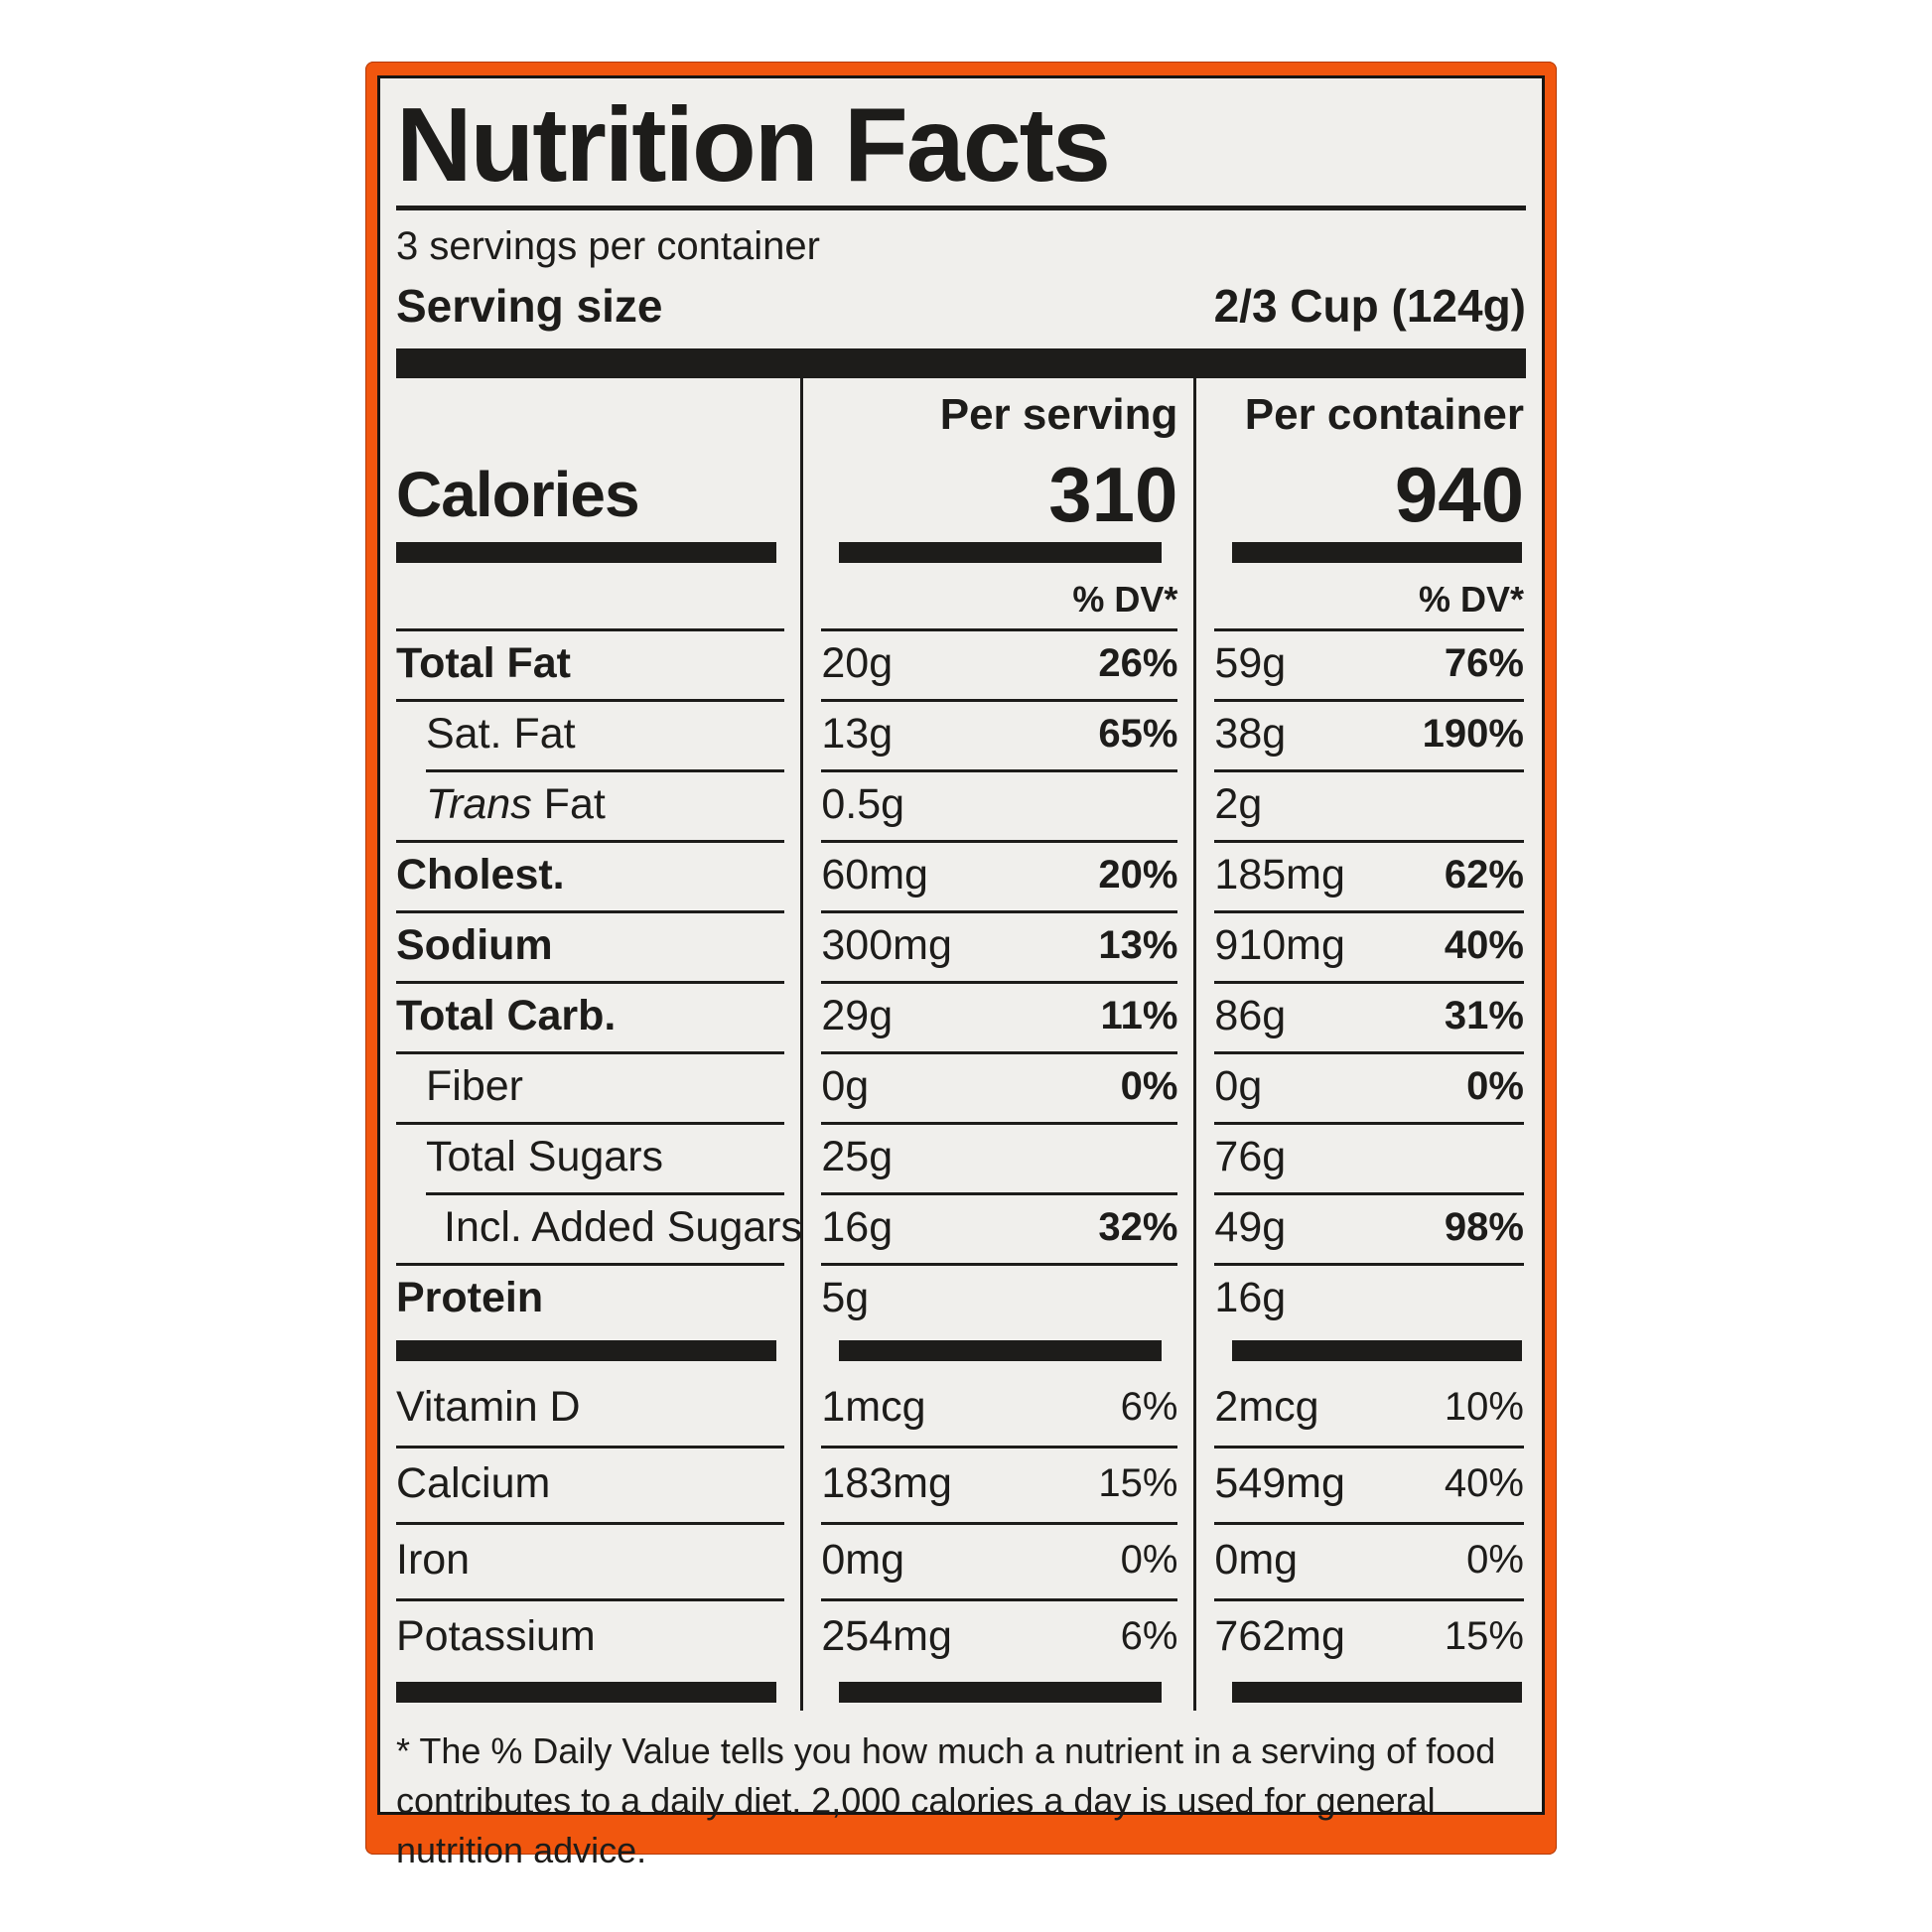 This screenshot has height=1932, width=1932. I want to click on nutrient-name: Total Sugars, so click(545, 1157).